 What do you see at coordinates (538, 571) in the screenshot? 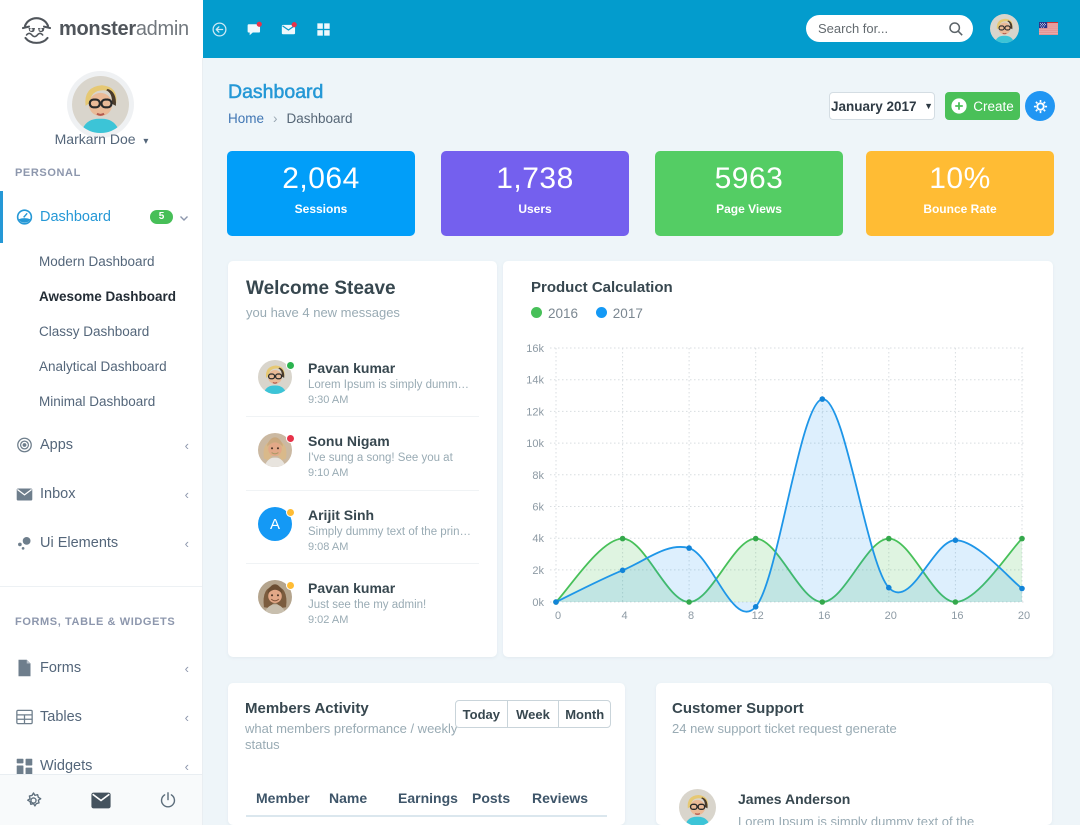
I see `svg-text: 2k` at bounding box center [538, 571].